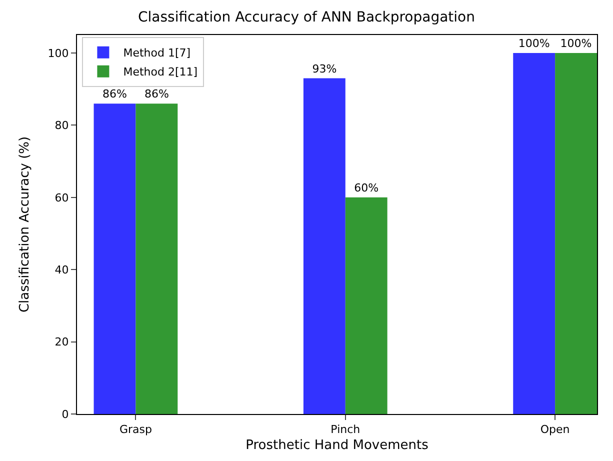 The height and width of the screenshot is (461, 613). What do you see at coordinates (160, 72) in the screenshot?
I see `legend-label: Method 2[11]` at bounding box center [160, 72].